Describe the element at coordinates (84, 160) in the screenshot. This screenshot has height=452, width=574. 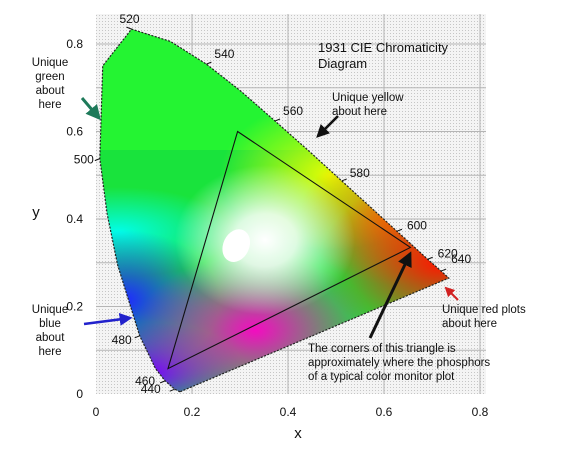
I see `wavelength-label-500: 500` at that location.